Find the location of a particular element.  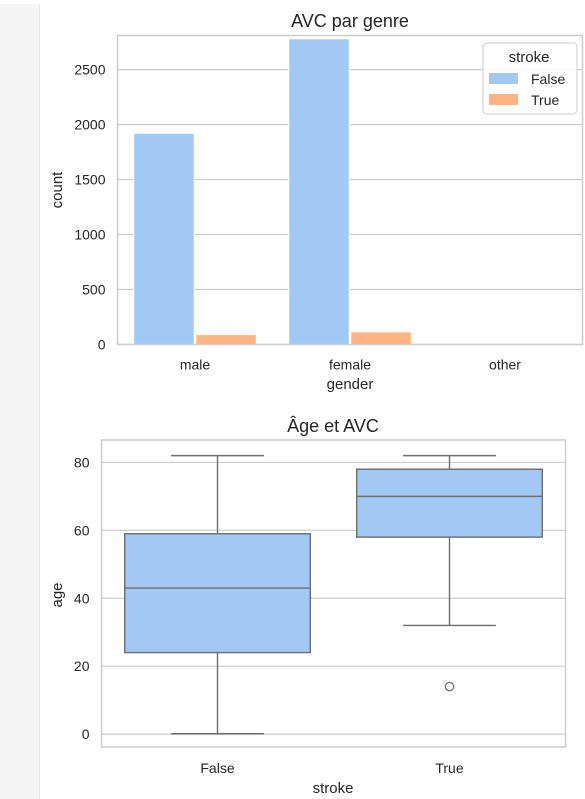

y-tick-label: 500 is located at coordinates (94, 290).